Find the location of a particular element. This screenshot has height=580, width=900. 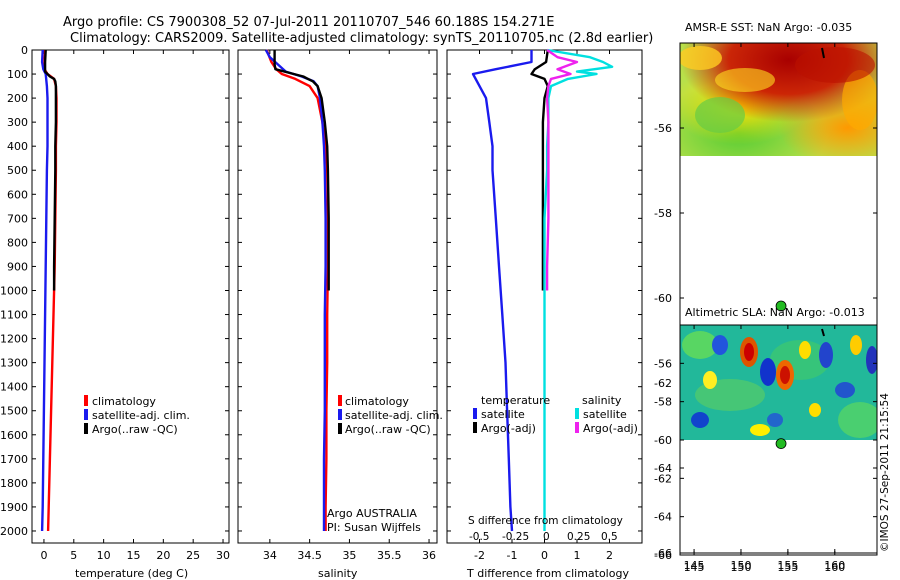

x-tick-label: 5 is located at coordinates (73, 555).